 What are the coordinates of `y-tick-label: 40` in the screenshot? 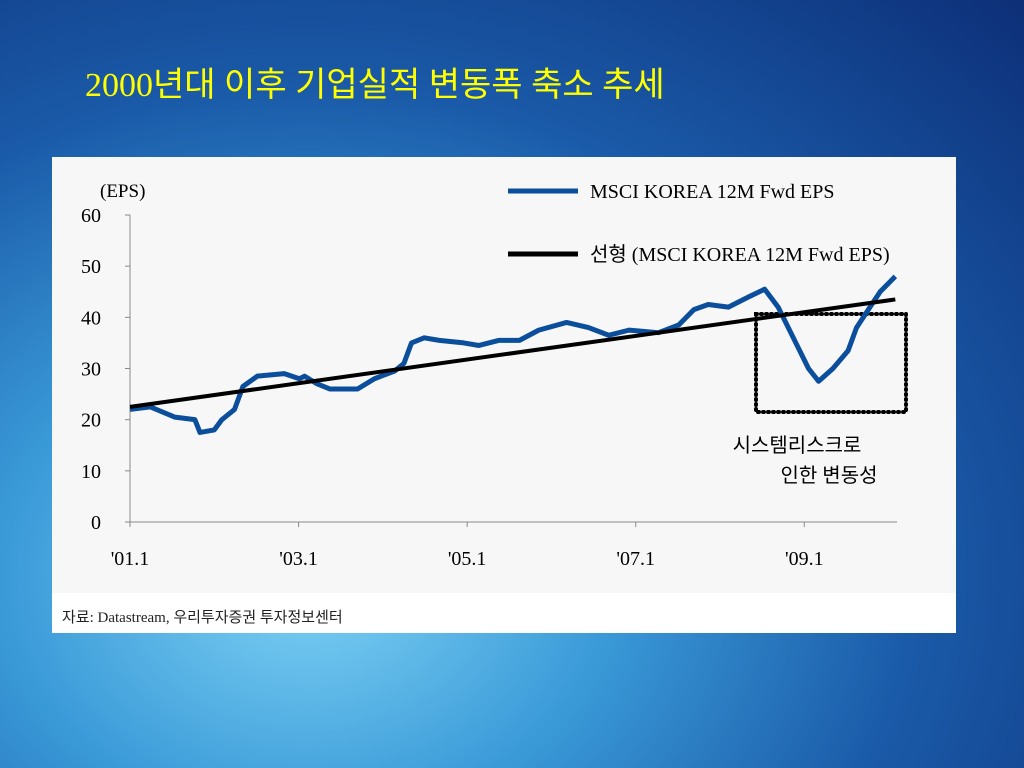 It's located at (91, 318).